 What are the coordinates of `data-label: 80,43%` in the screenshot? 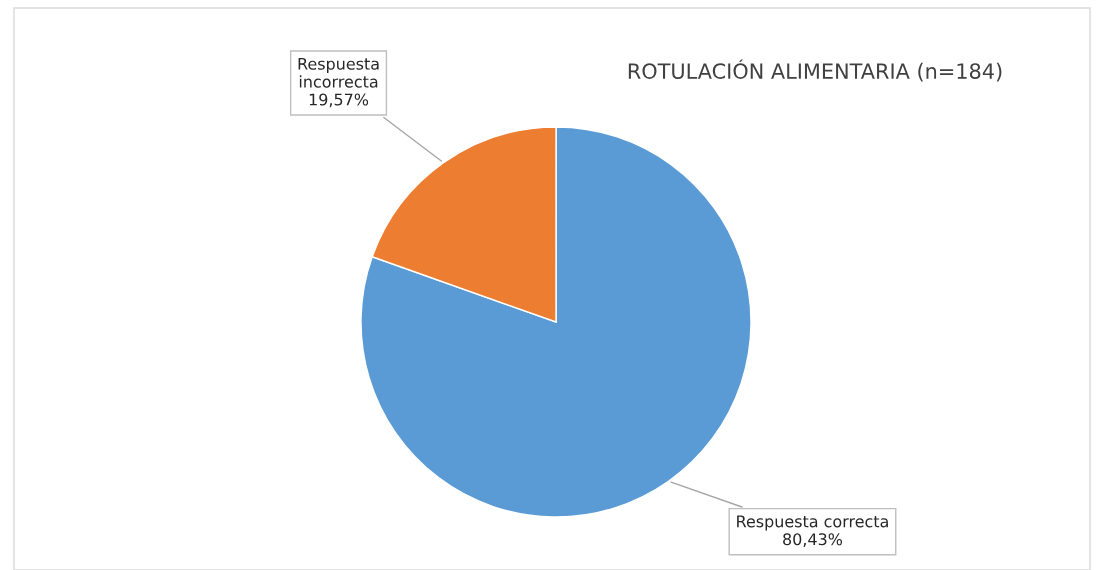 It's located at (813, 540).